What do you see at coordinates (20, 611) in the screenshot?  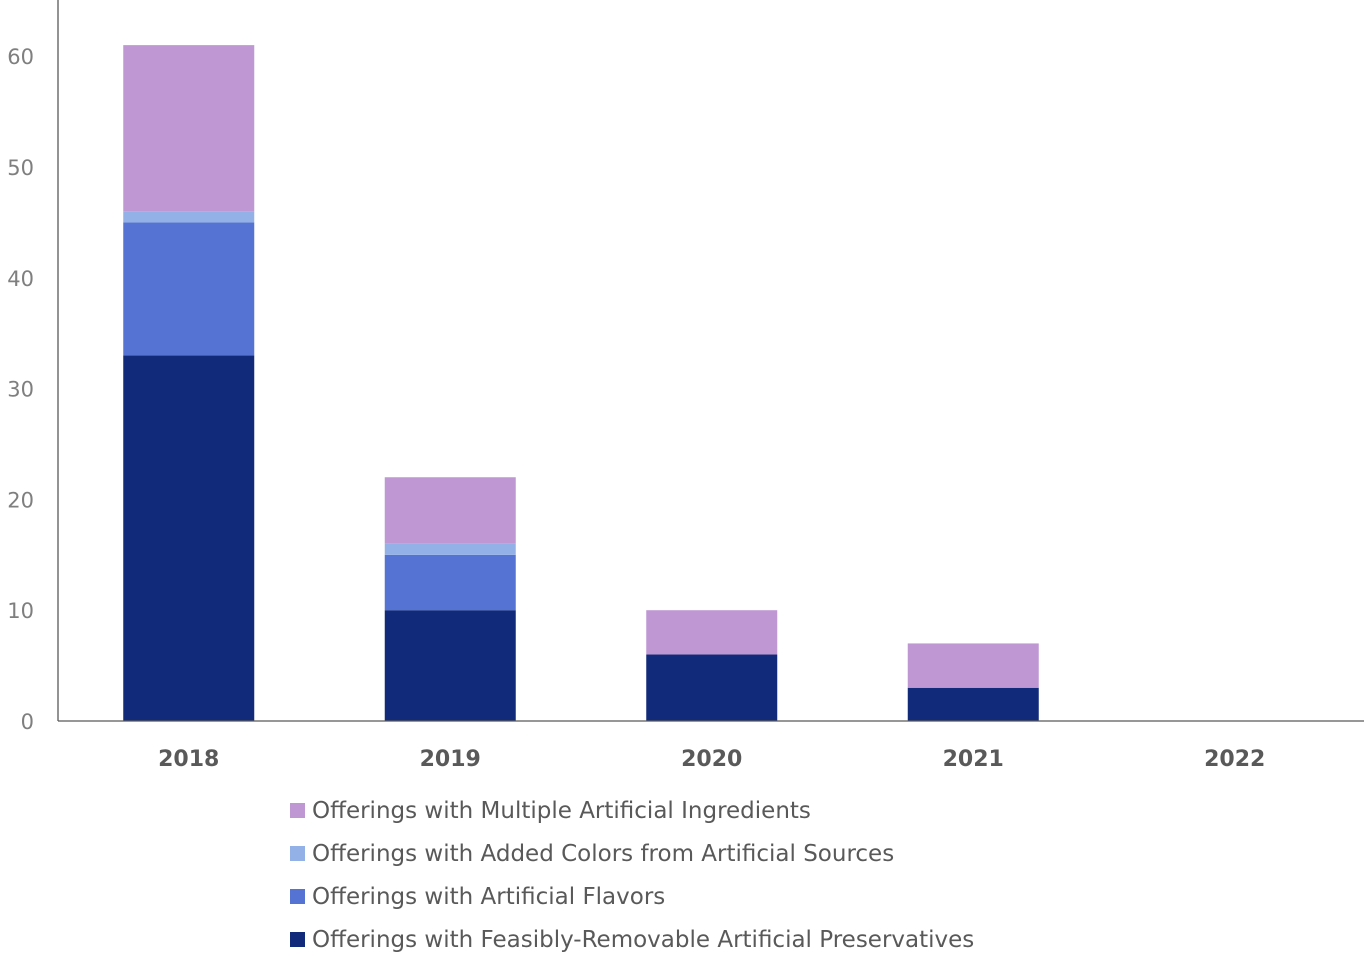 I see `y-tick-label: 10` at bounding box center [20, 611].